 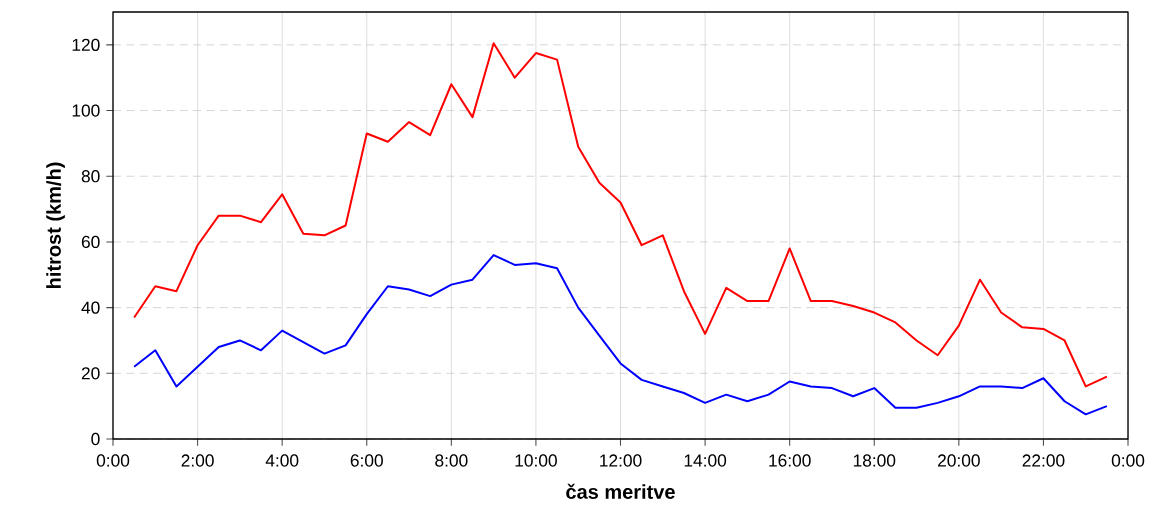 What do you see at coordinates (790, 460) in the screenshot?
I see `x-tick-label: 16:00` at bounding box center [790, 460].